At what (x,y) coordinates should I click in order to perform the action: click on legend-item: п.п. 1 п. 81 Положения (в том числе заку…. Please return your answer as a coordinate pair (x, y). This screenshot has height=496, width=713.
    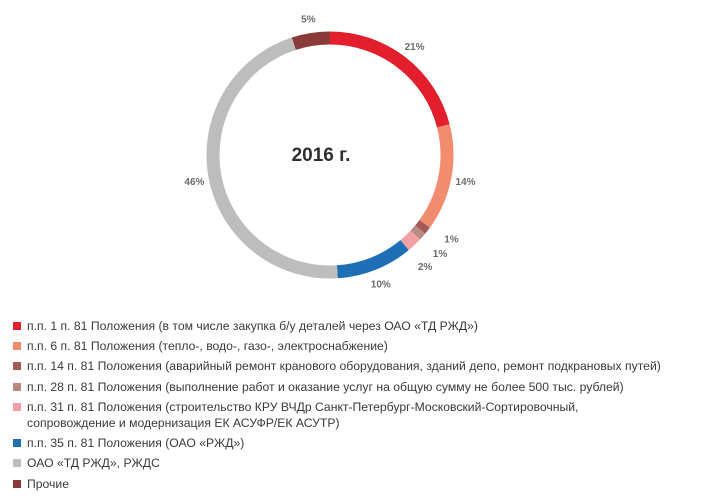
    Looking at the image, I should click on (360, 326).